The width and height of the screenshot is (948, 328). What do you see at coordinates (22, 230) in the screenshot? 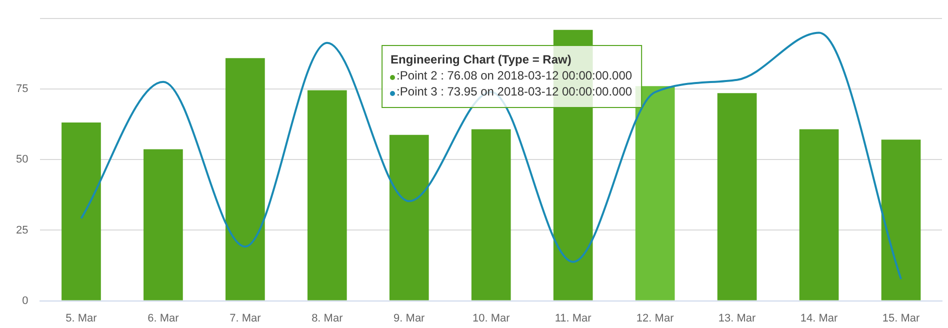
I see `y-tick-label: 25` at bounding box center [22, 230].